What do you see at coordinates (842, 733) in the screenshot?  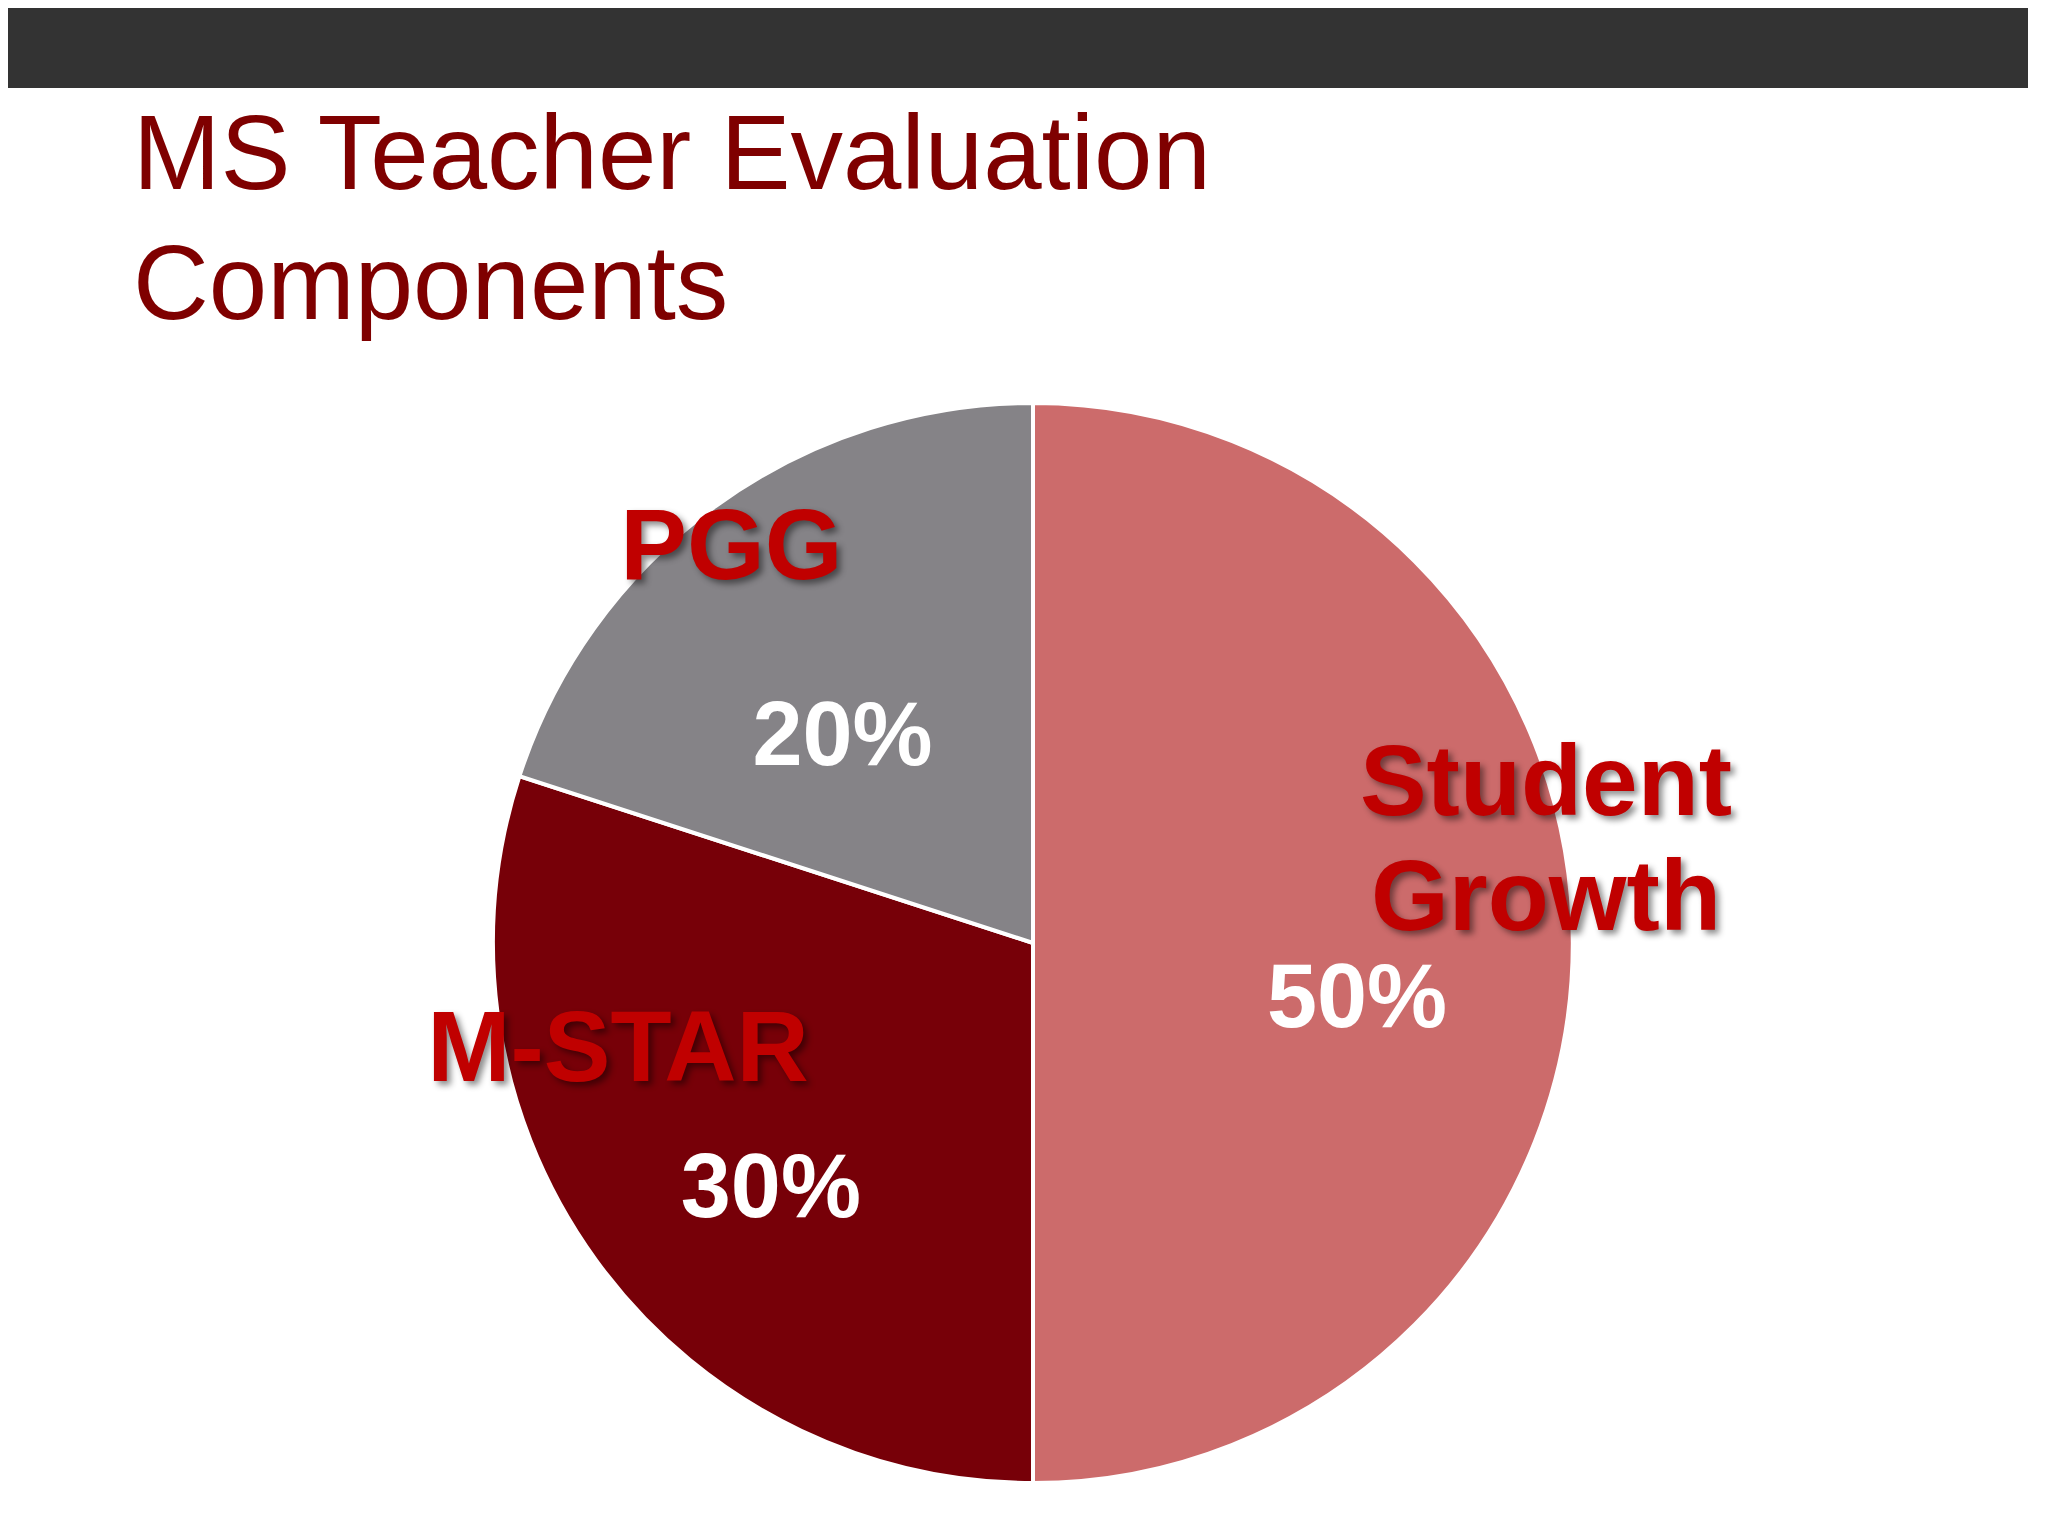 I see `data-label: 20%` at bounding box center [842, 733].